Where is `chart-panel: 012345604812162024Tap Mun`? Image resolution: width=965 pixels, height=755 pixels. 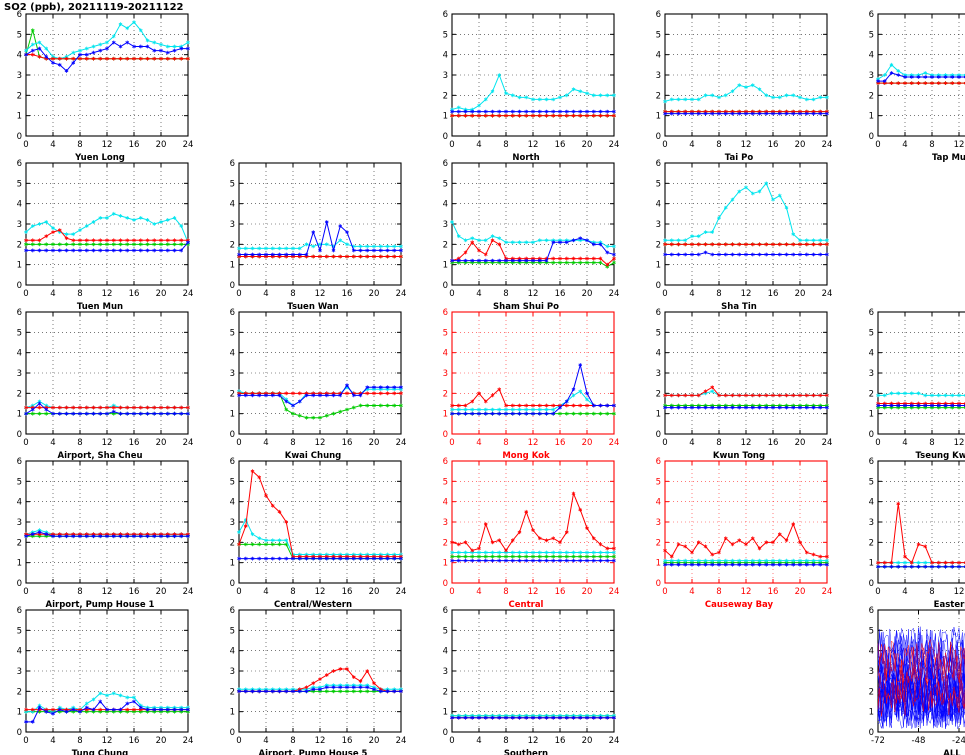
chart-panel: 012345604812162024Tap Mun is located at coordinates (908, 87).